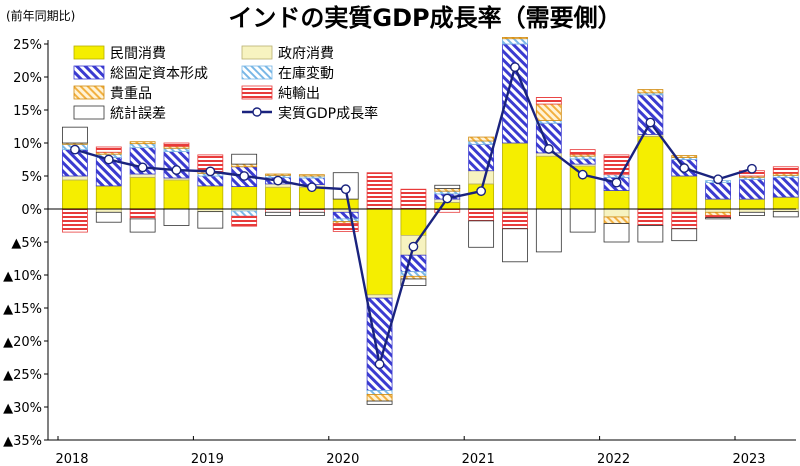 Image resolution: width=800 pixels, height=466 pixels. I want to click on bar-stack-2020Q1, so click(345, 202).